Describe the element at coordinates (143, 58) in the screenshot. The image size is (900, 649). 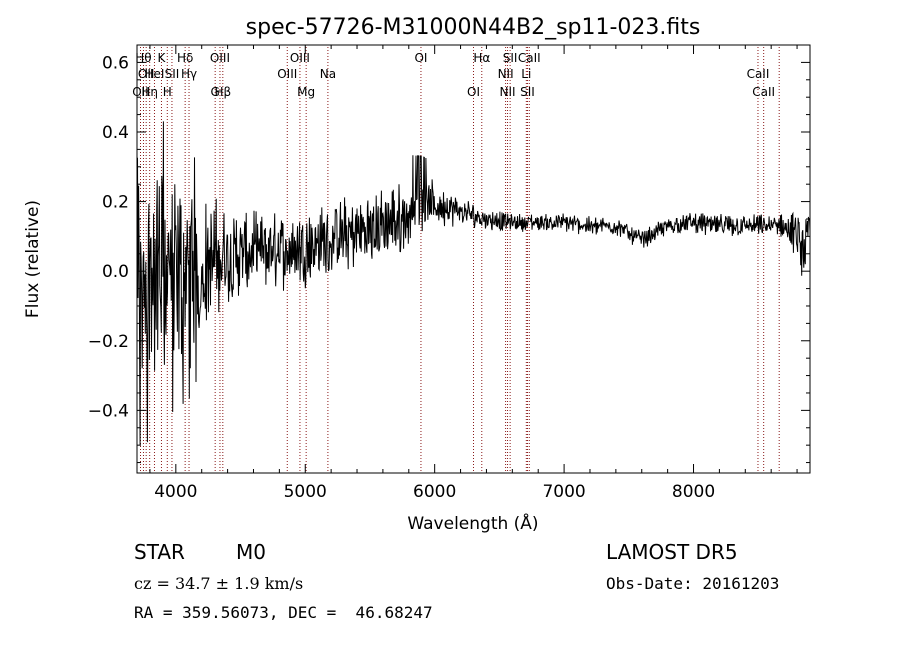
I see `line-marker-label: Hθ` at that location.